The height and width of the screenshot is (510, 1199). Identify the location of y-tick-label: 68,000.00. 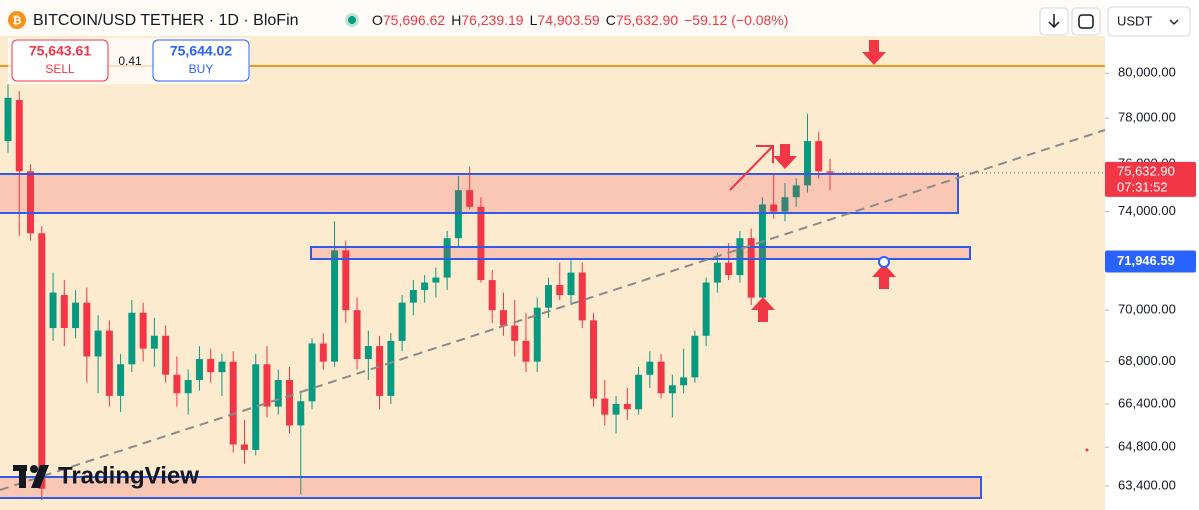
(1147, 360).